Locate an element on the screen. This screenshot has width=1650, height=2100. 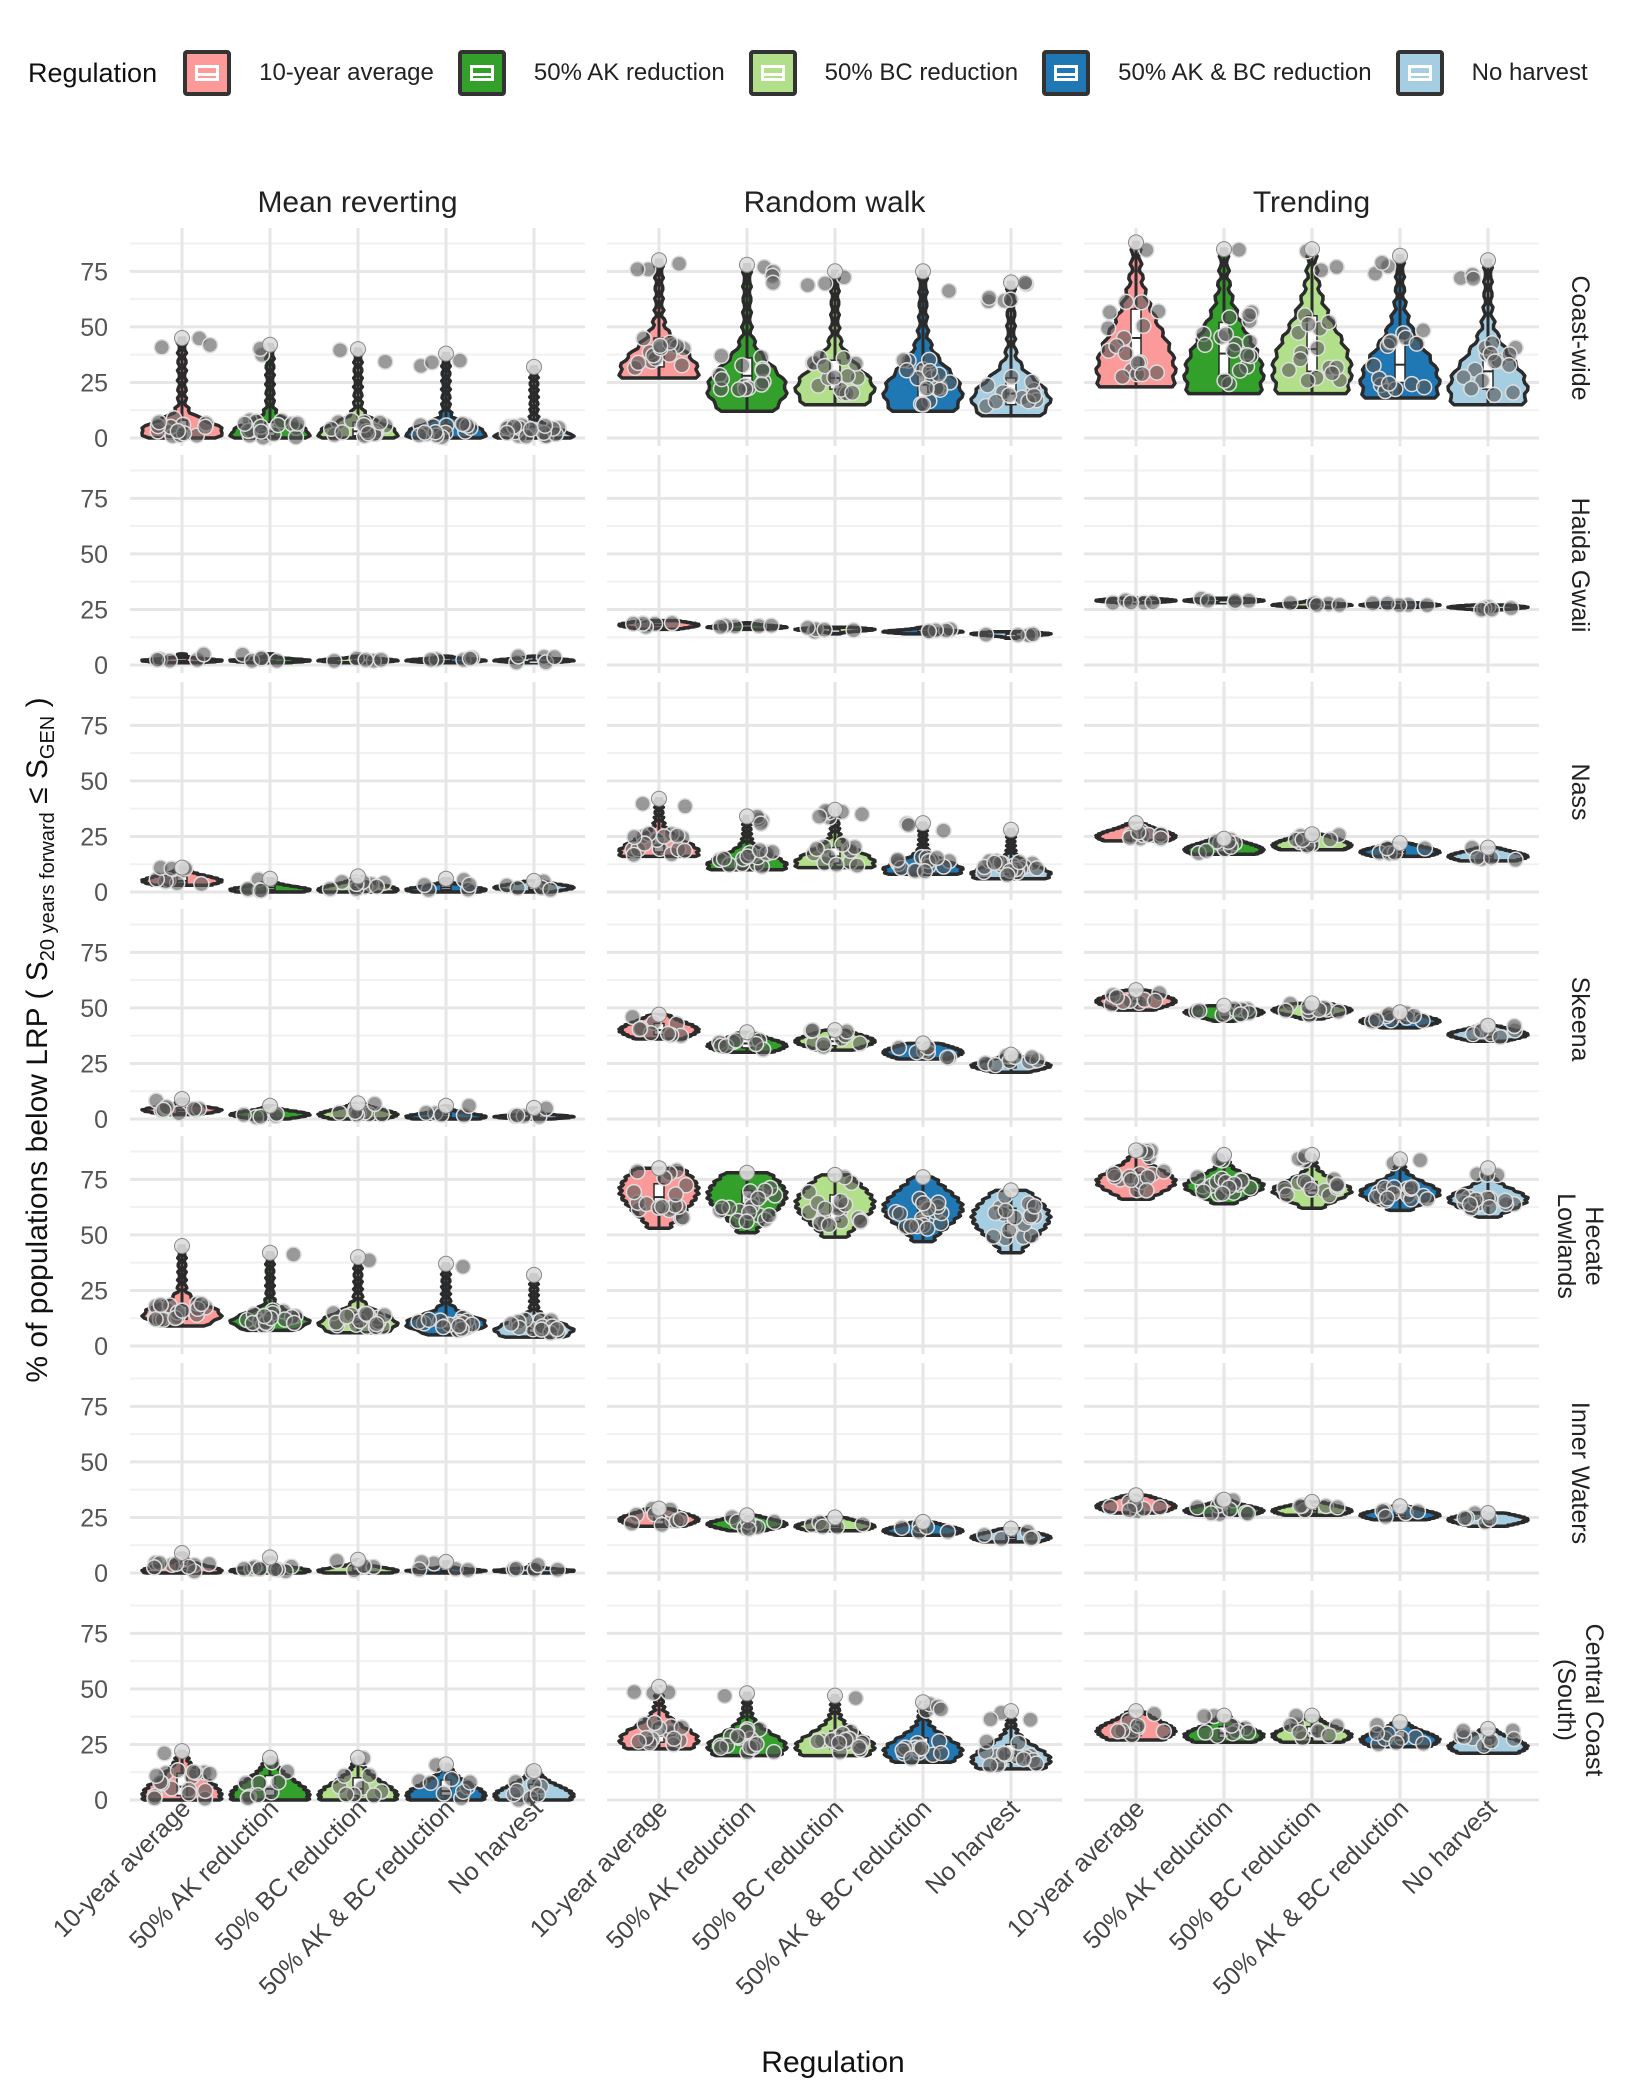
facet-row-label-haida-gwaii: Haida Gwaii is located at coordinates (1580, 565).